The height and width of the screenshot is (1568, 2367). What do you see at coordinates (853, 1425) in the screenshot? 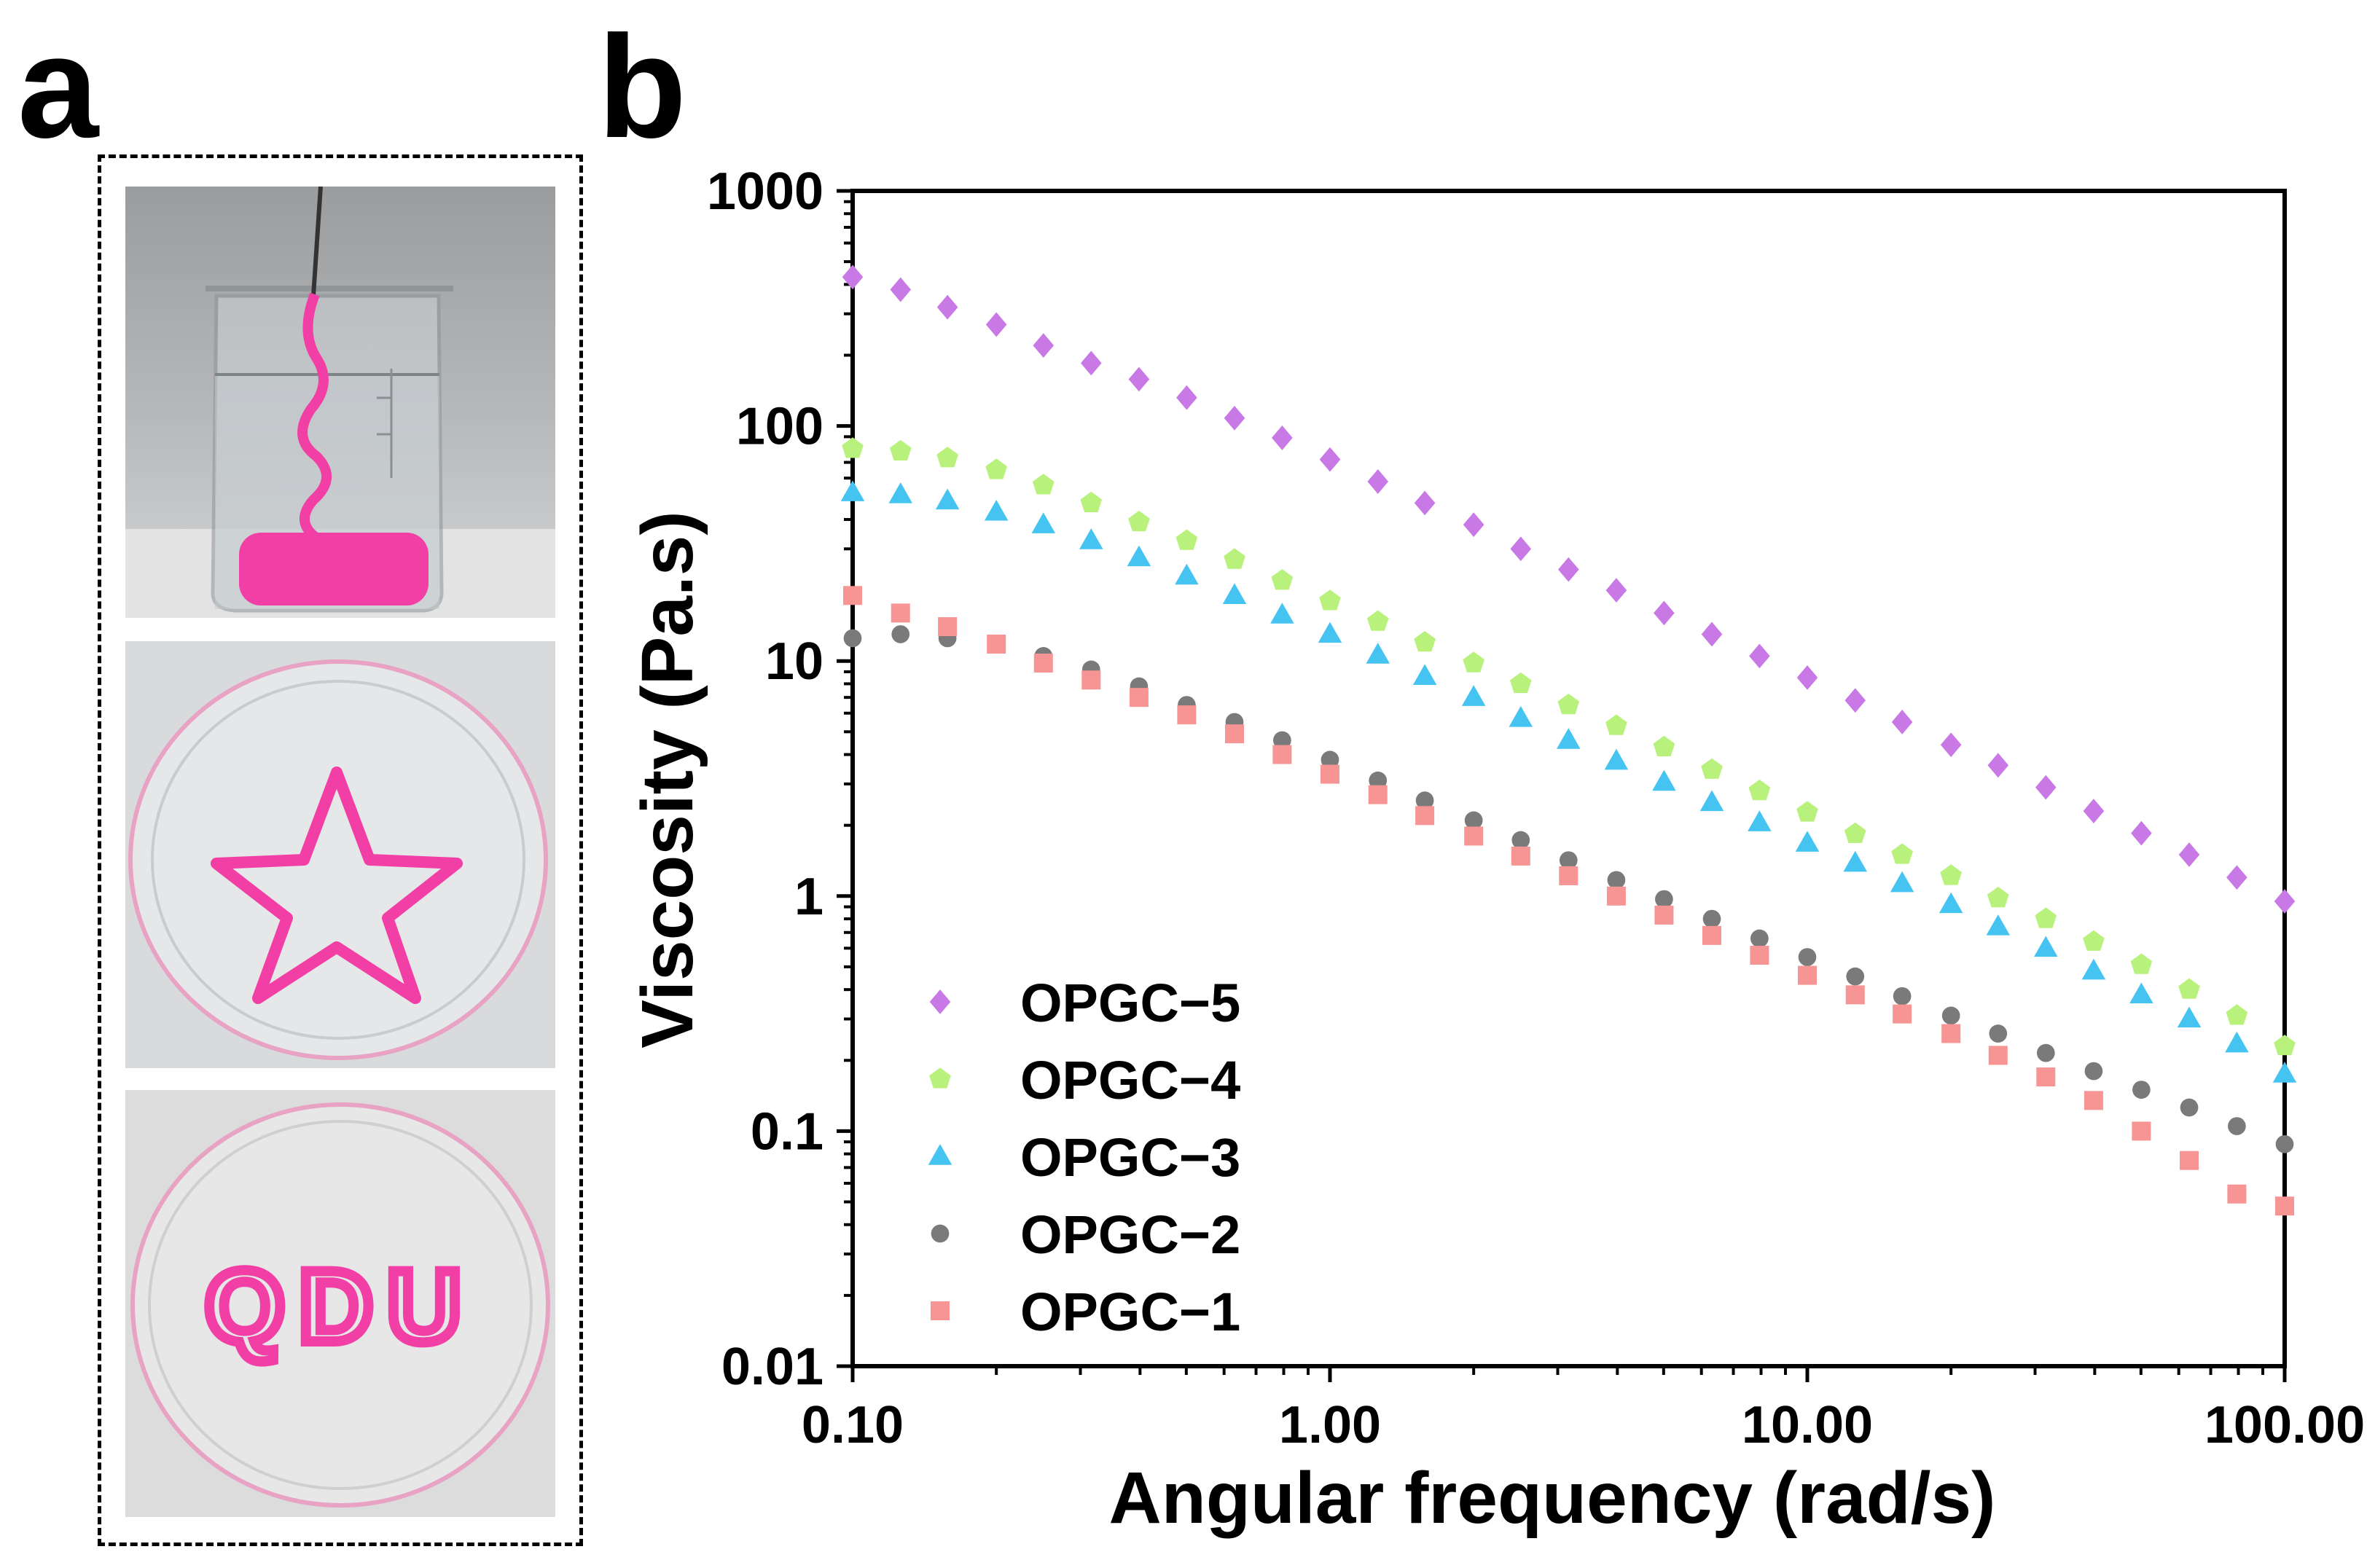
I see `x-tick-label: 0.10` at bounding box center [853, 1425].